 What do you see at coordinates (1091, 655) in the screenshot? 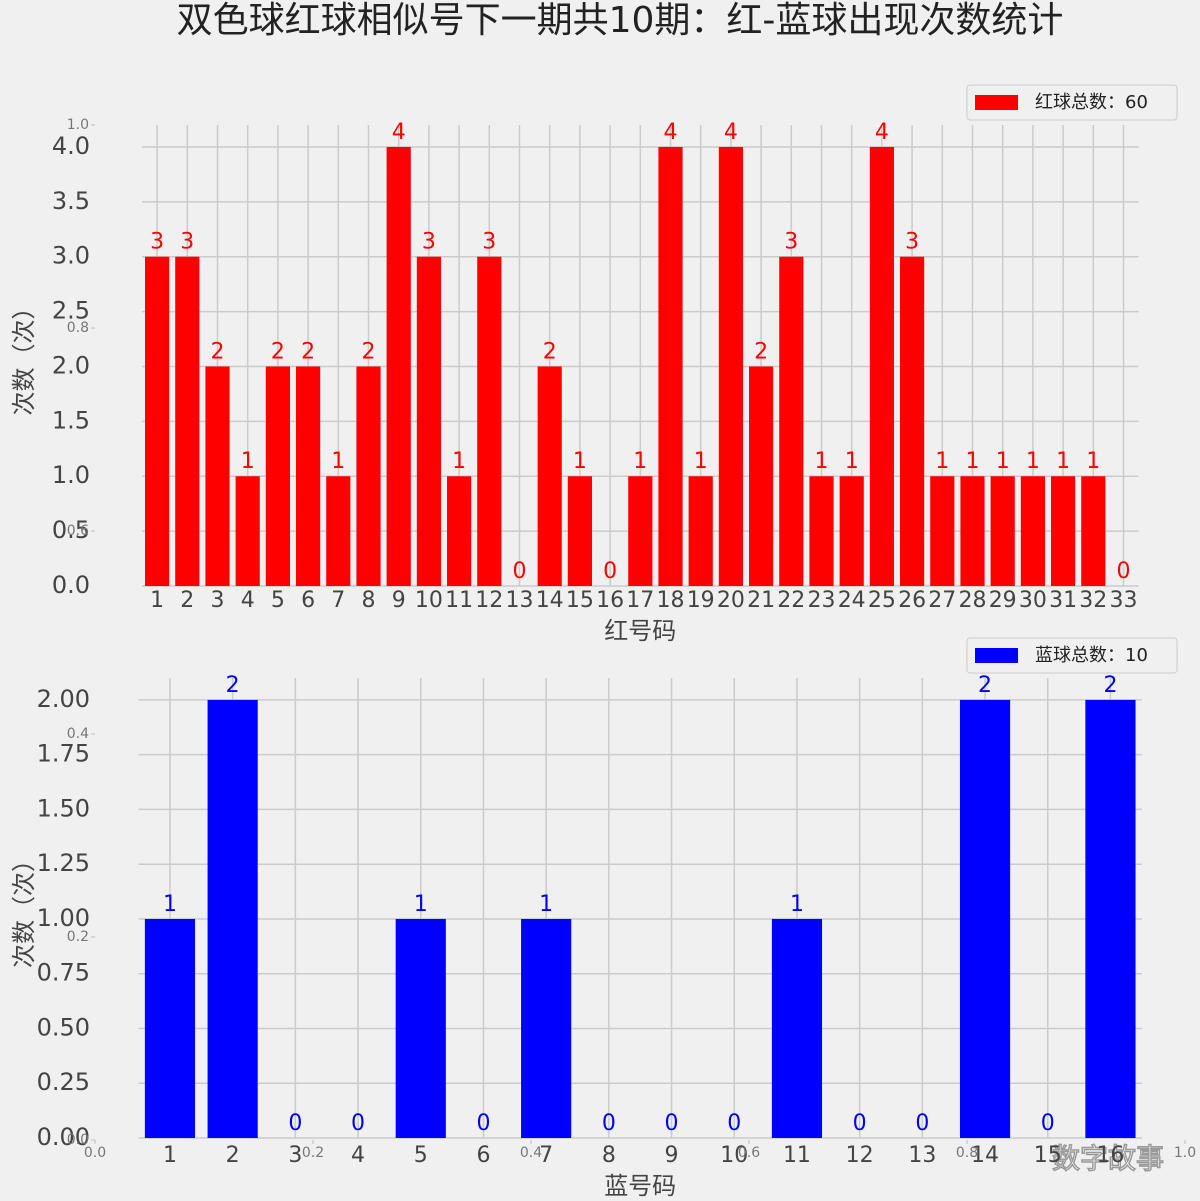
I see `legend-label: 蓝球总数：10` at bounding box center [1091, 655].